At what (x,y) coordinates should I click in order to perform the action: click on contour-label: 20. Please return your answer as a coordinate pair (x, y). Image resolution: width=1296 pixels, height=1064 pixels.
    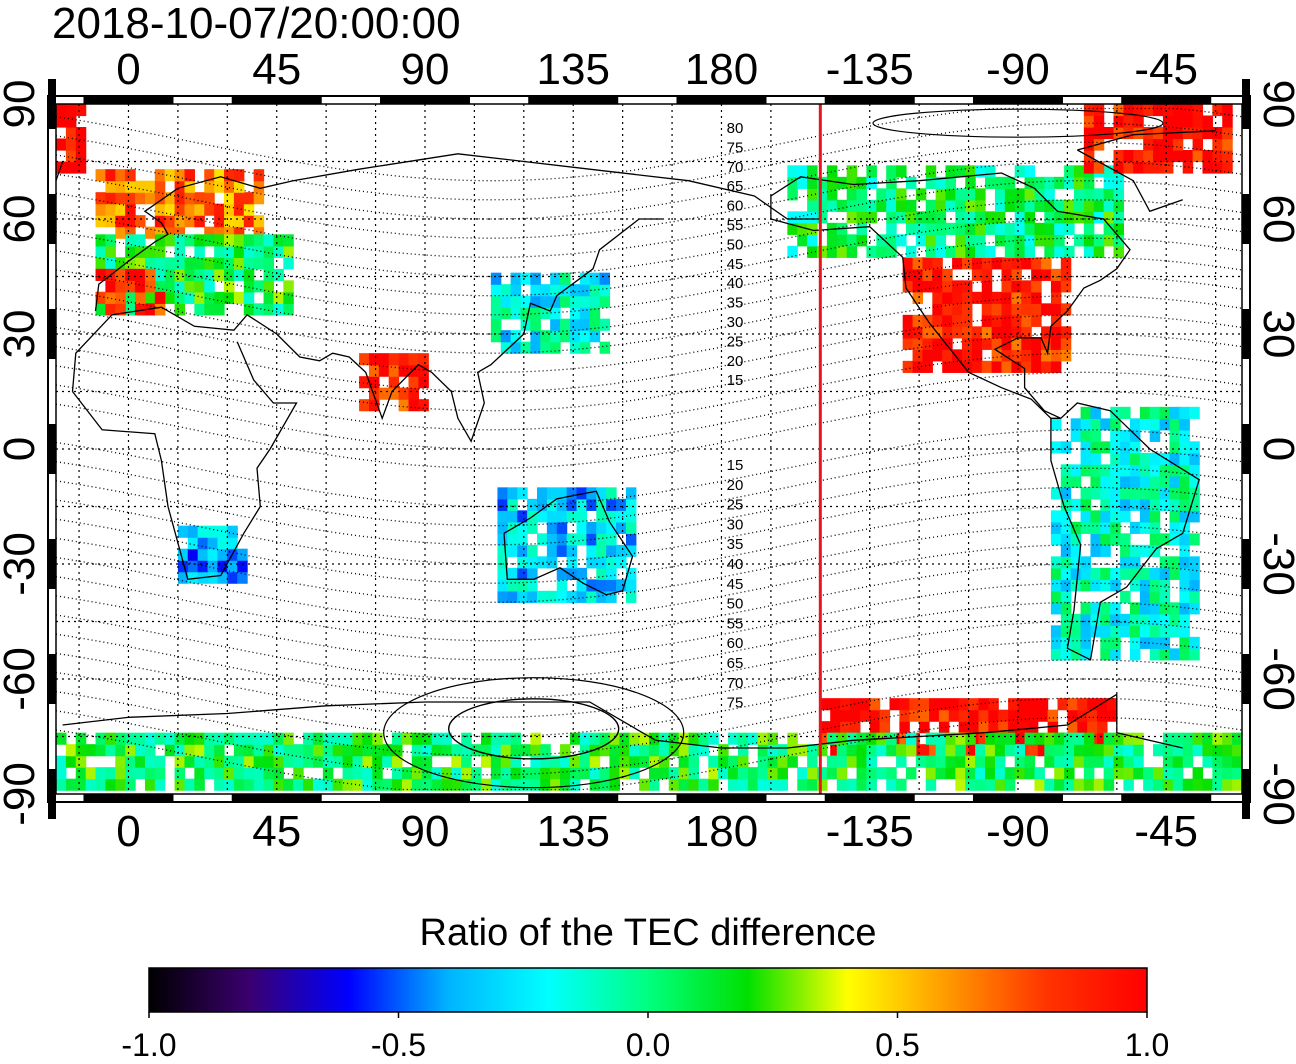
    Looking at the image, I should click on (735, 361).